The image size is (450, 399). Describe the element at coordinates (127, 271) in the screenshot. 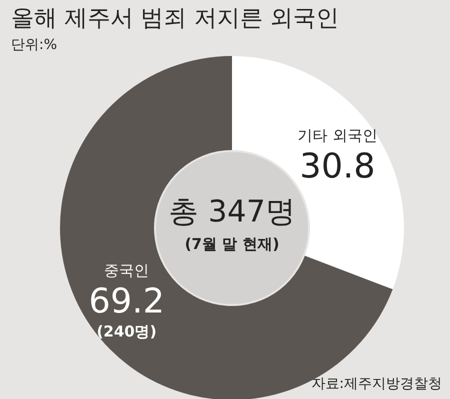

I see `slice-label: 중국인` at that location.